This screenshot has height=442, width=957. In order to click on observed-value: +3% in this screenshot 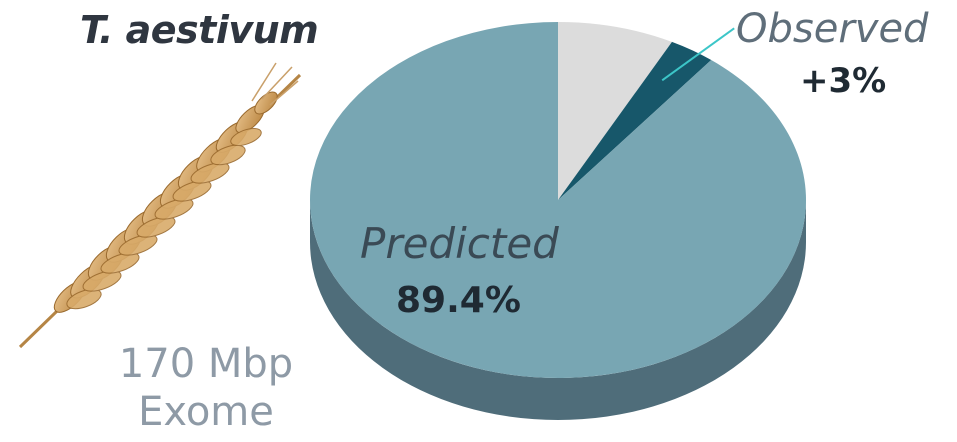, I will do `click(843, 81)`.